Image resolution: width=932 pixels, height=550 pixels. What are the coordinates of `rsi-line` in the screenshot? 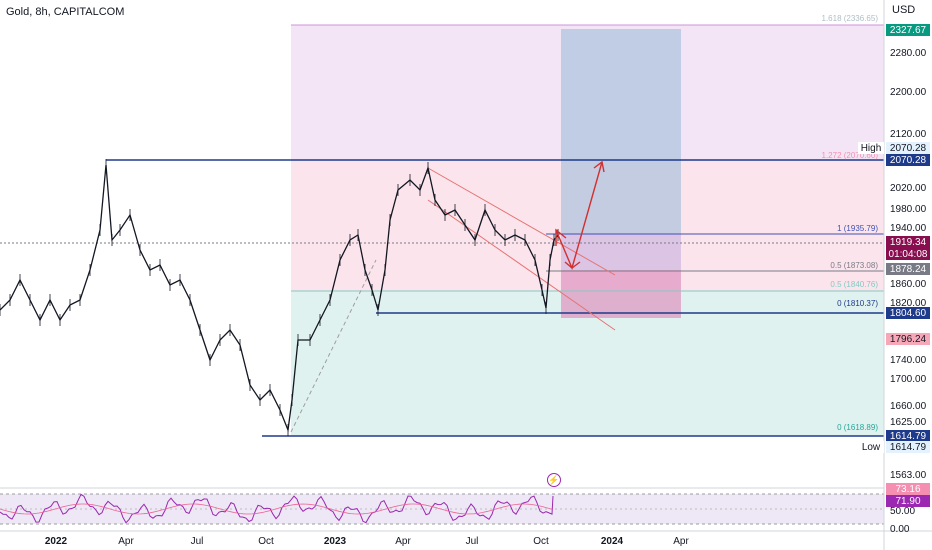 It's located at (277, 508).